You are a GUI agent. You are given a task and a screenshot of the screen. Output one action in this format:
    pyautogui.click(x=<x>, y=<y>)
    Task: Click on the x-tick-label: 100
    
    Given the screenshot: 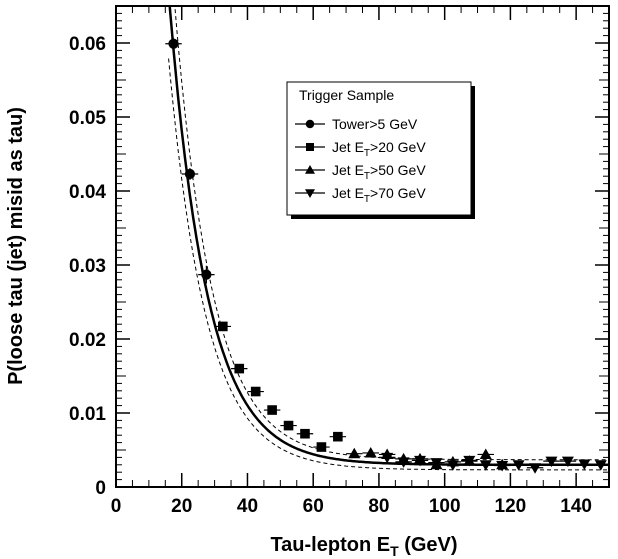 What is the action you would take?
    pyautogui.click(x=445, y=506)
    